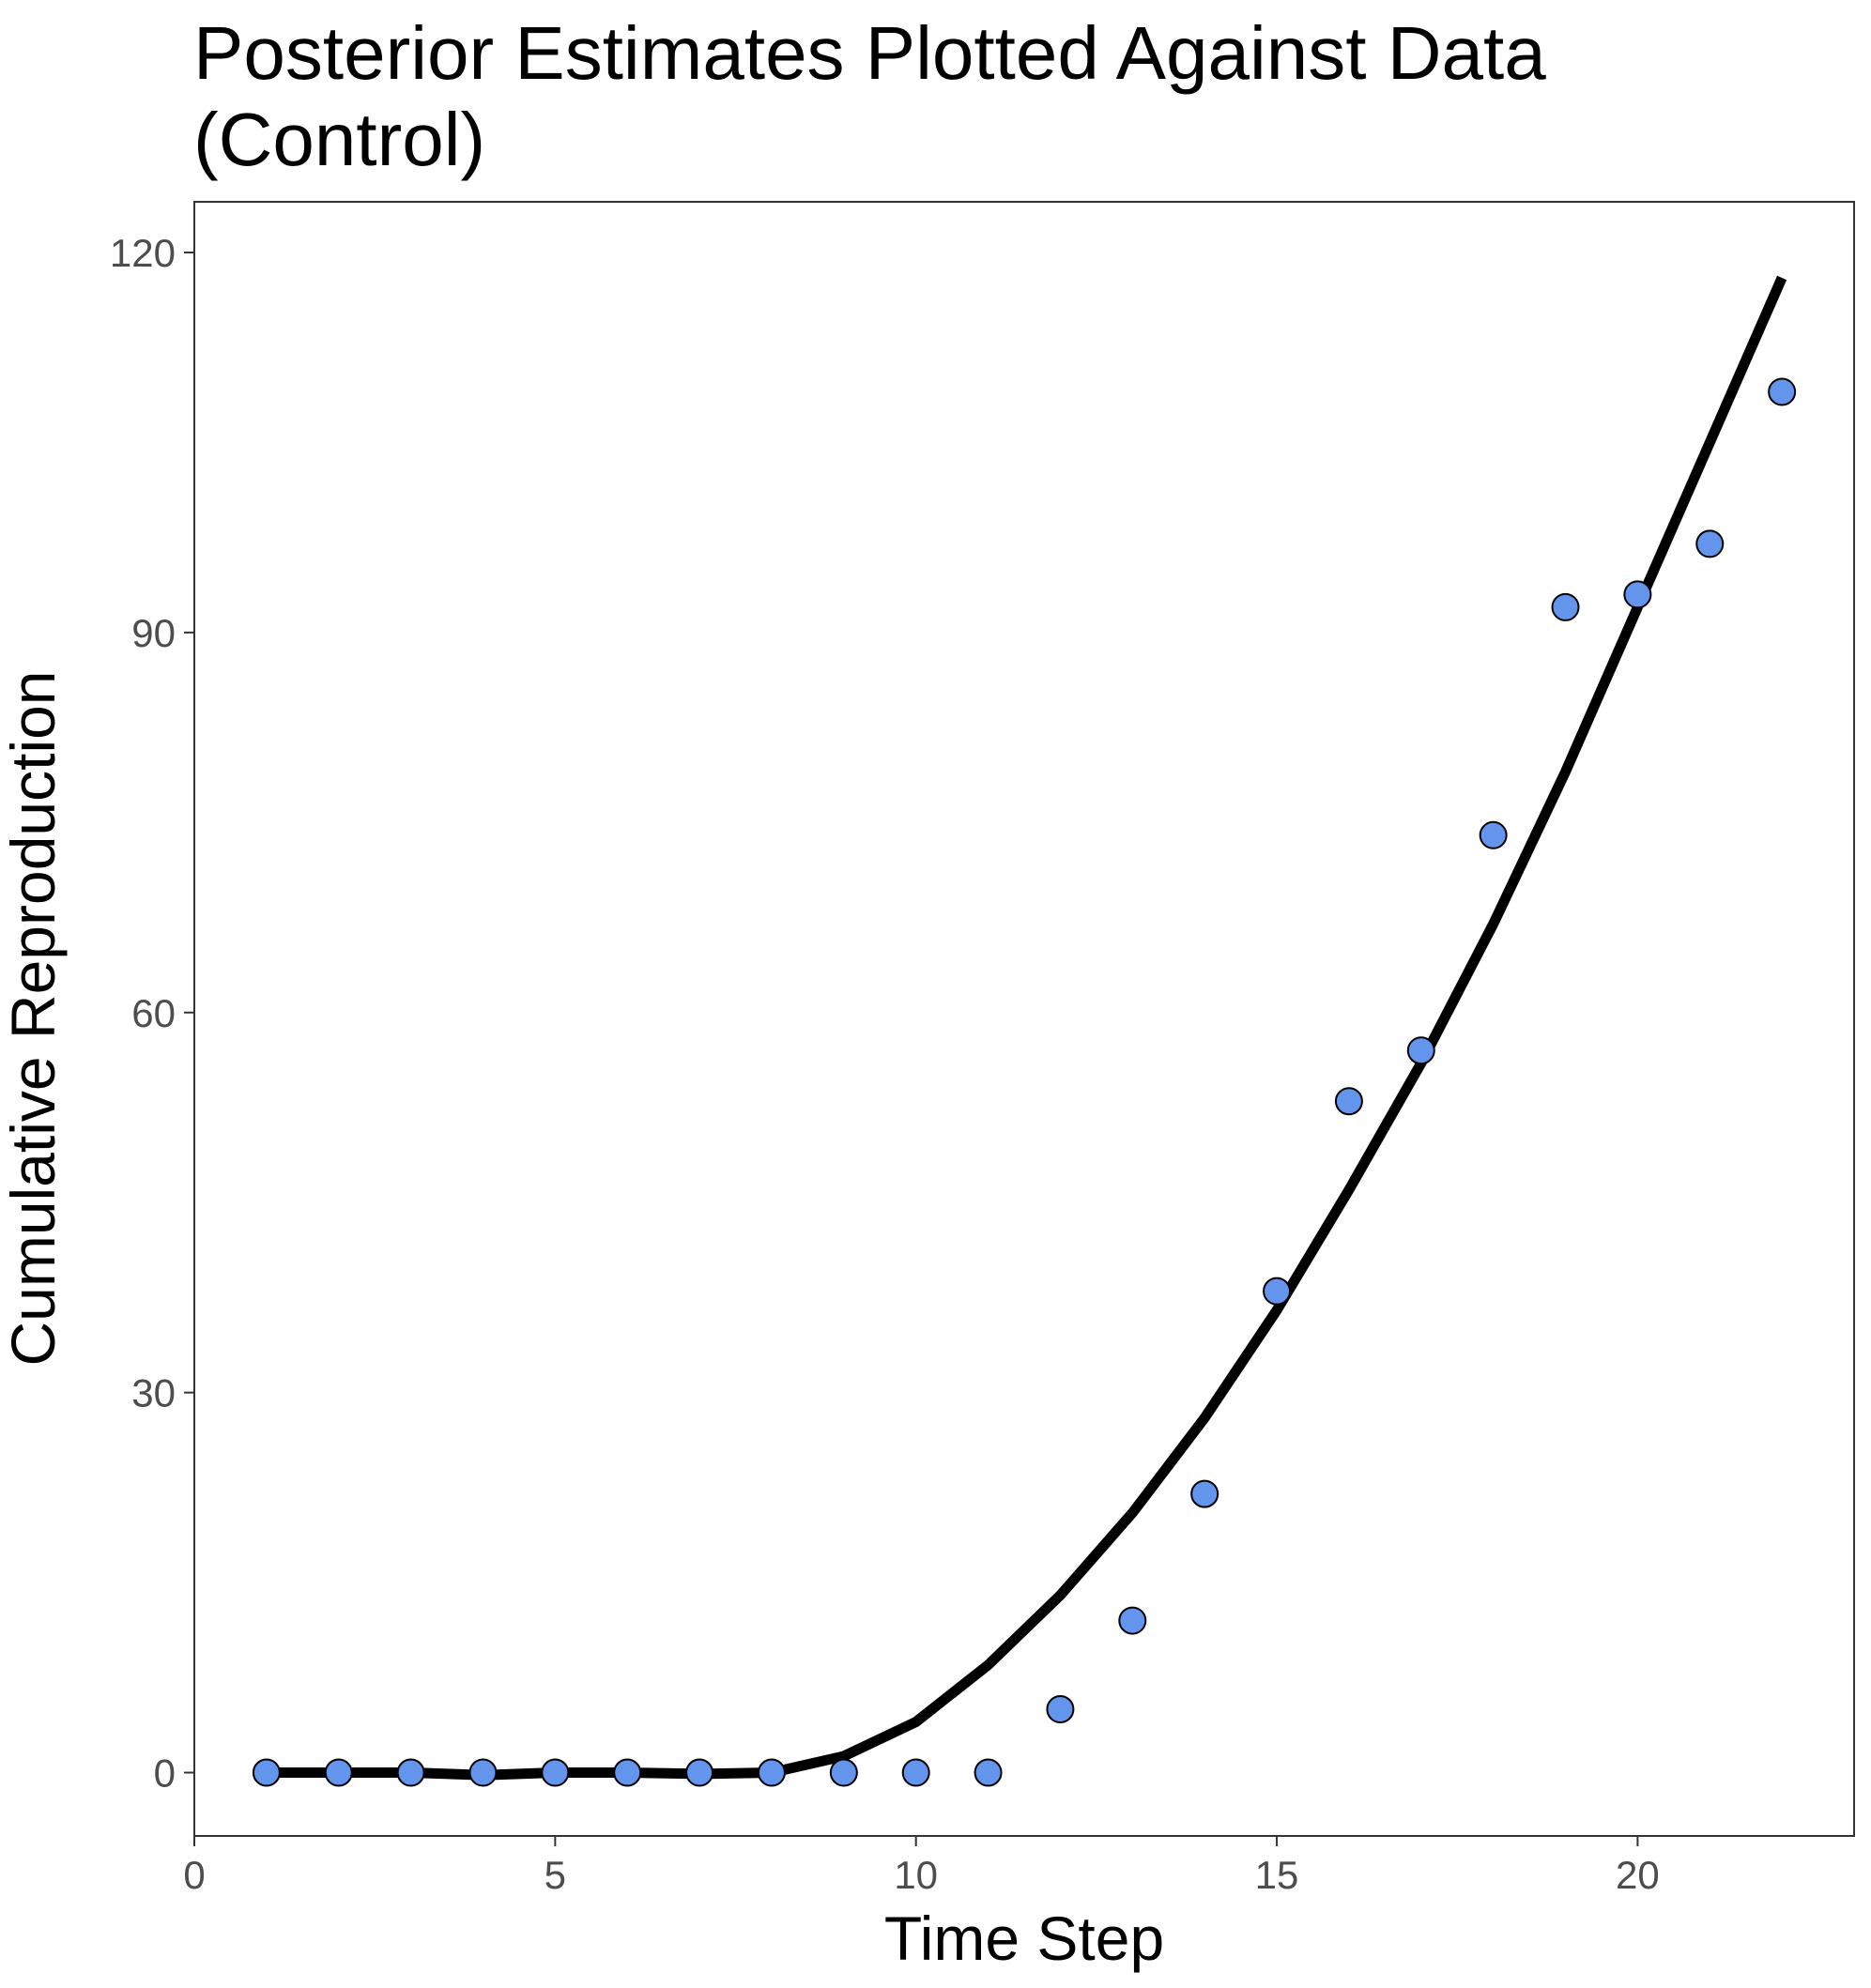  What do you see at coordinates (143, 253) in the screenshot?
I see `y-tick-label: 120` at bounding box center [143, 253].